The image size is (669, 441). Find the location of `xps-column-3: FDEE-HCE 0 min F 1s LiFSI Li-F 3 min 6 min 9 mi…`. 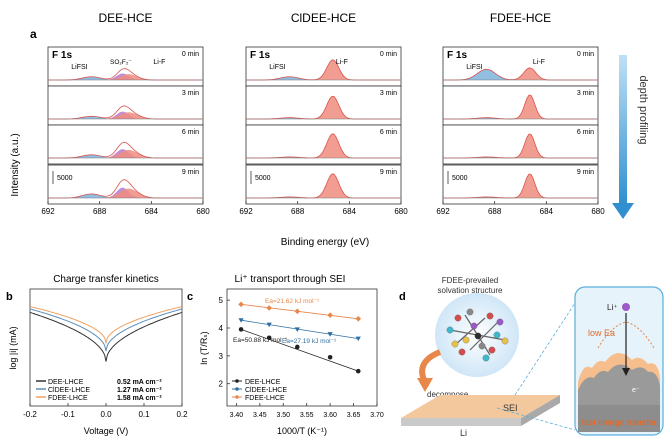

xps-column-3: FDEE-HCE 0 min F 1s LiFSI Li-F 3 min 6 min 9 mi… is located at coordinates (520, 113).